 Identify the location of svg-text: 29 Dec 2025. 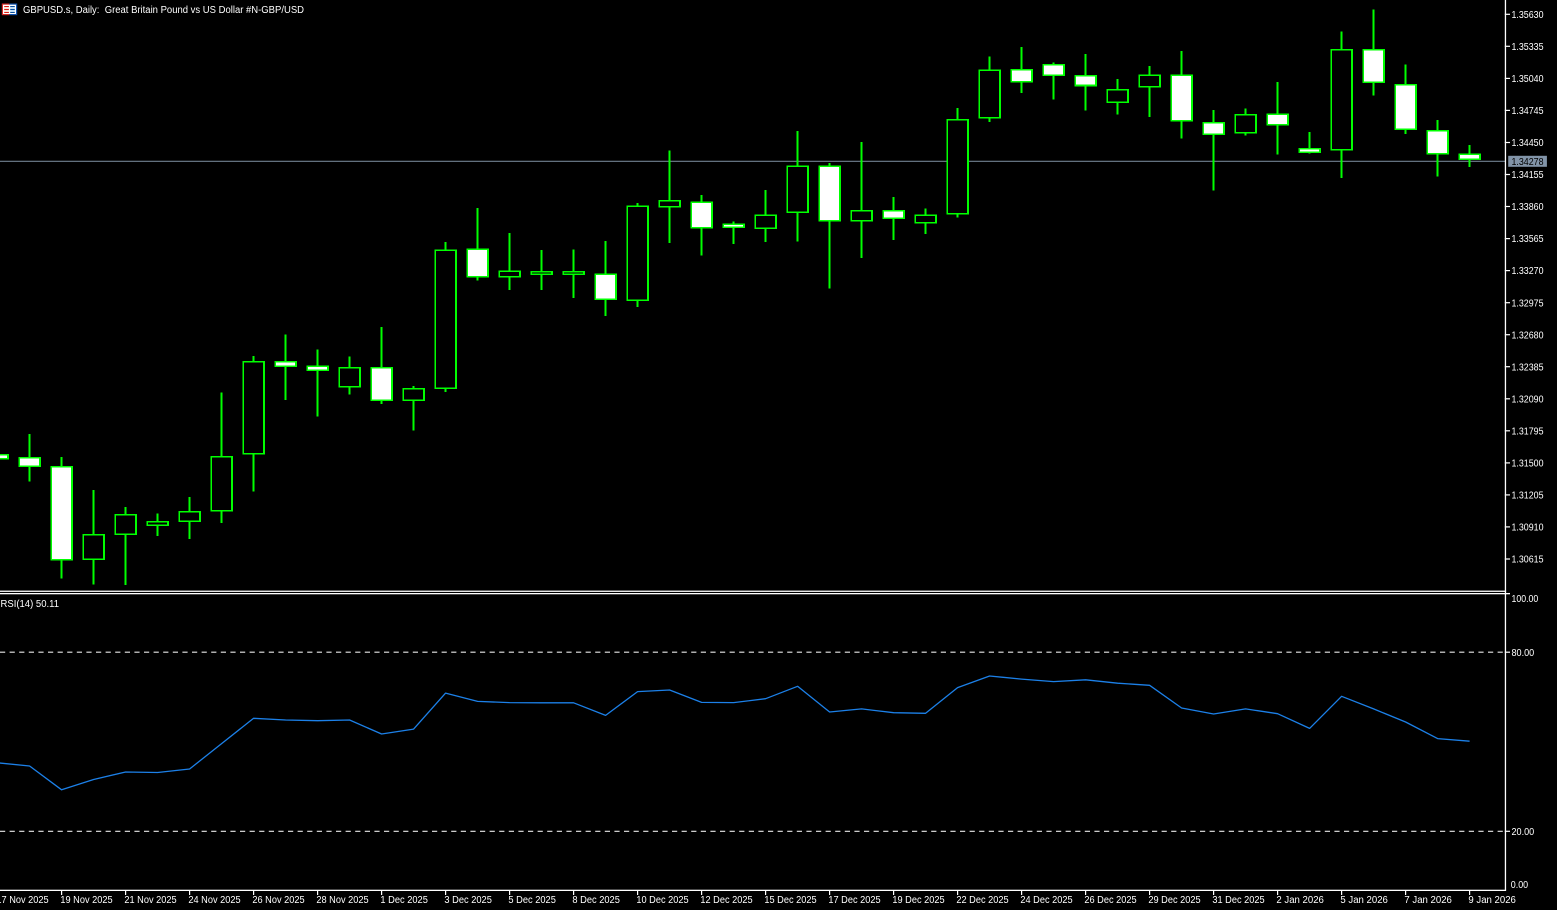
(1174, 900).